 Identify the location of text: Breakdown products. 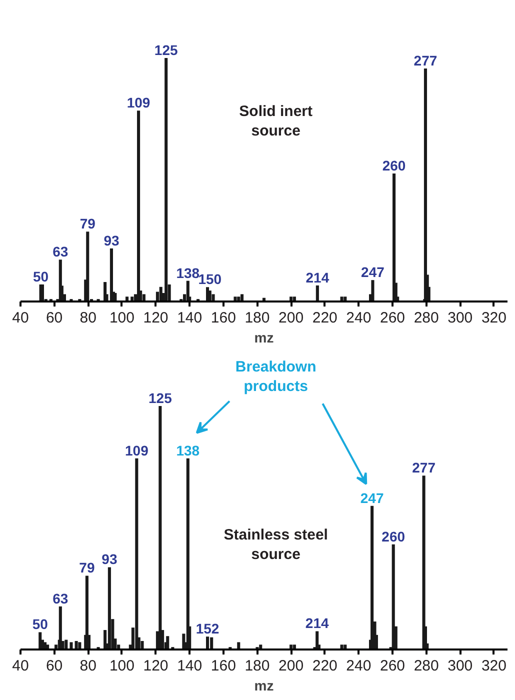
(275, 377).